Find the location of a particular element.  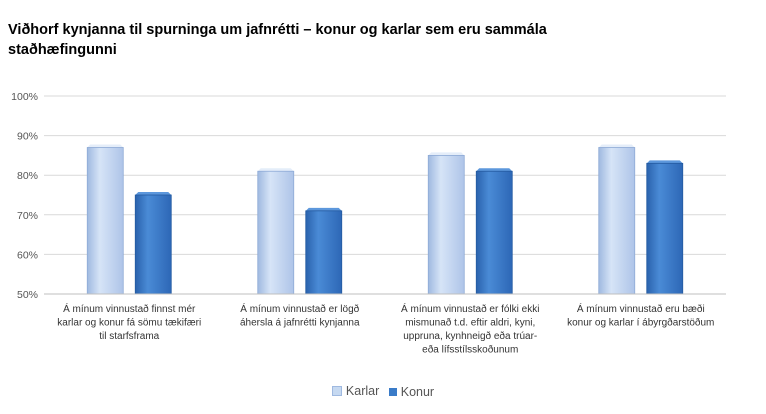

y-tick-label: 50% is located at coordinates (27, 295).